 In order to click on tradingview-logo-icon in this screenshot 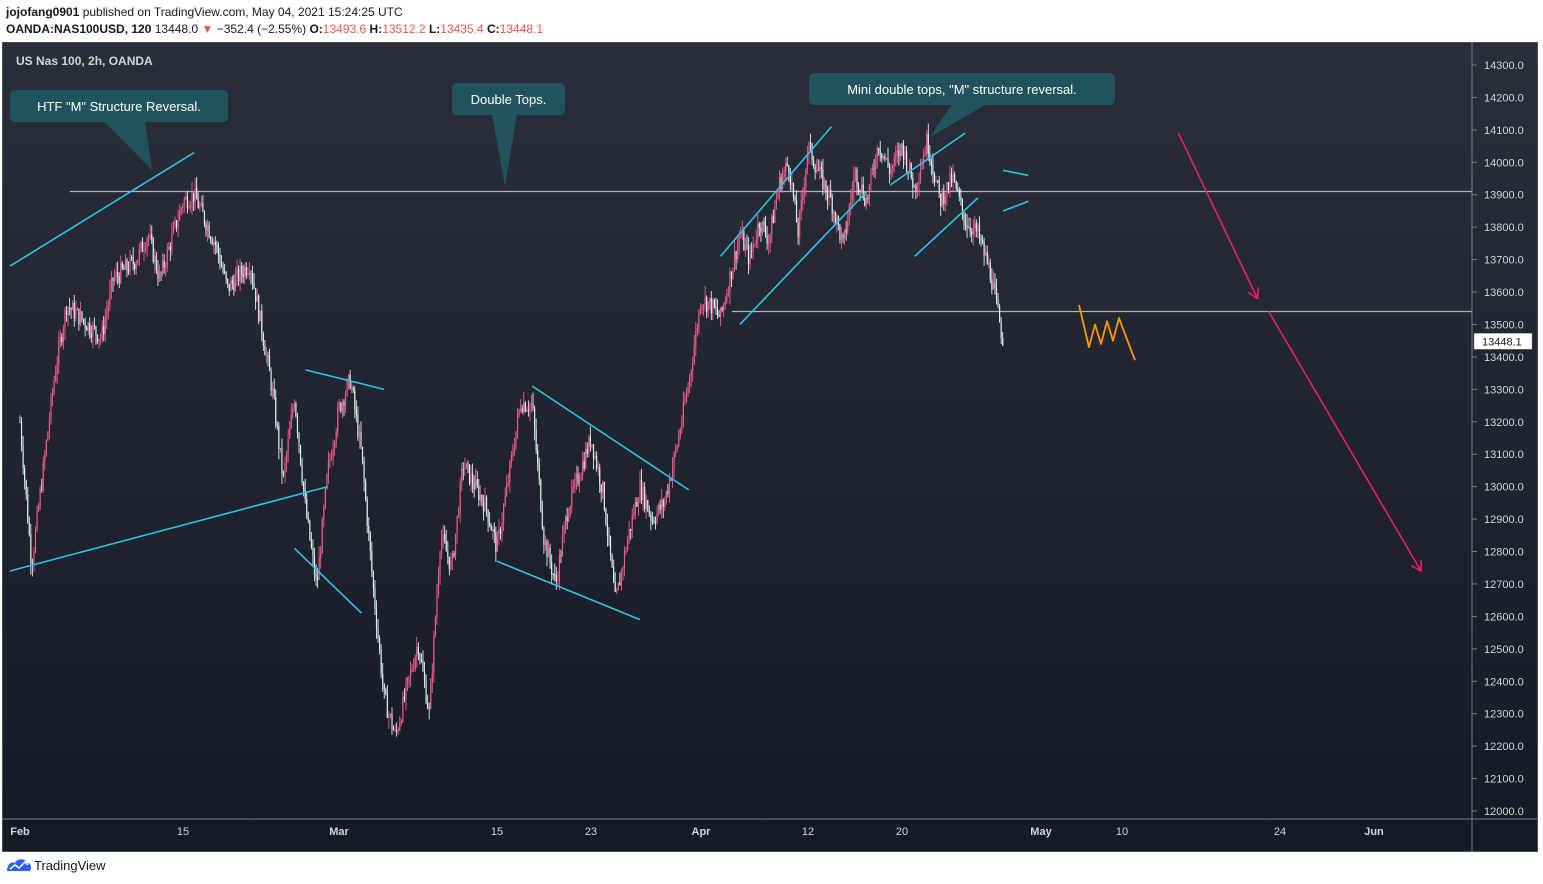, I will do `click(19, 865)`.